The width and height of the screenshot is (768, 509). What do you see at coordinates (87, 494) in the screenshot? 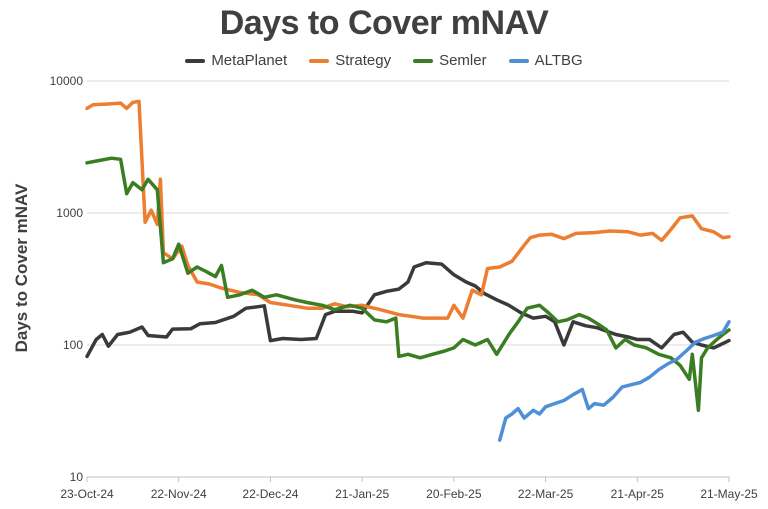
I see `x-tick-label: 23-Oct-24` at bounding box center [87, 494].